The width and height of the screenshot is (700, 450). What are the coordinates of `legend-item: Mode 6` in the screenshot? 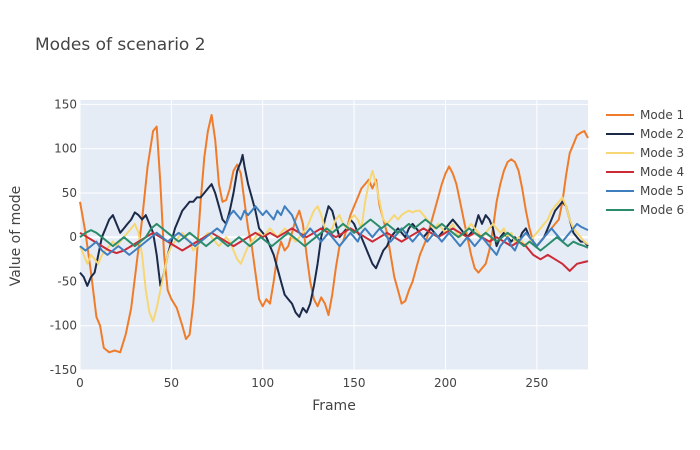 It's located at (645, 210).